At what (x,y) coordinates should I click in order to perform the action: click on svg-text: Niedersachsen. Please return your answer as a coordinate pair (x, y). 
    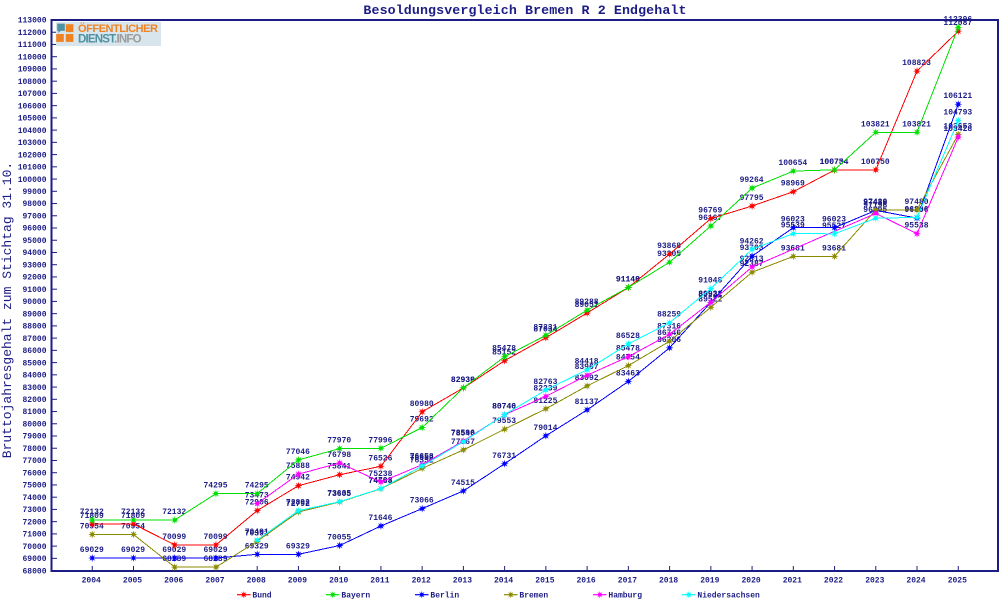
    Looking at the image, I should click on (728, 595).